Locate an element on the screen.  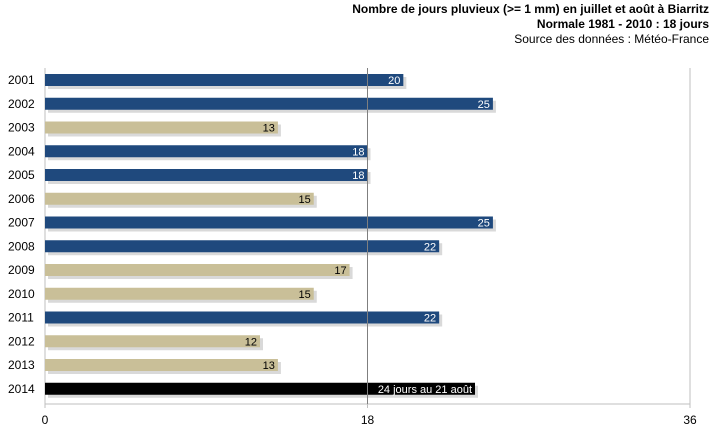
y-tick-label: 2010 is located at coordinates (21, 294).